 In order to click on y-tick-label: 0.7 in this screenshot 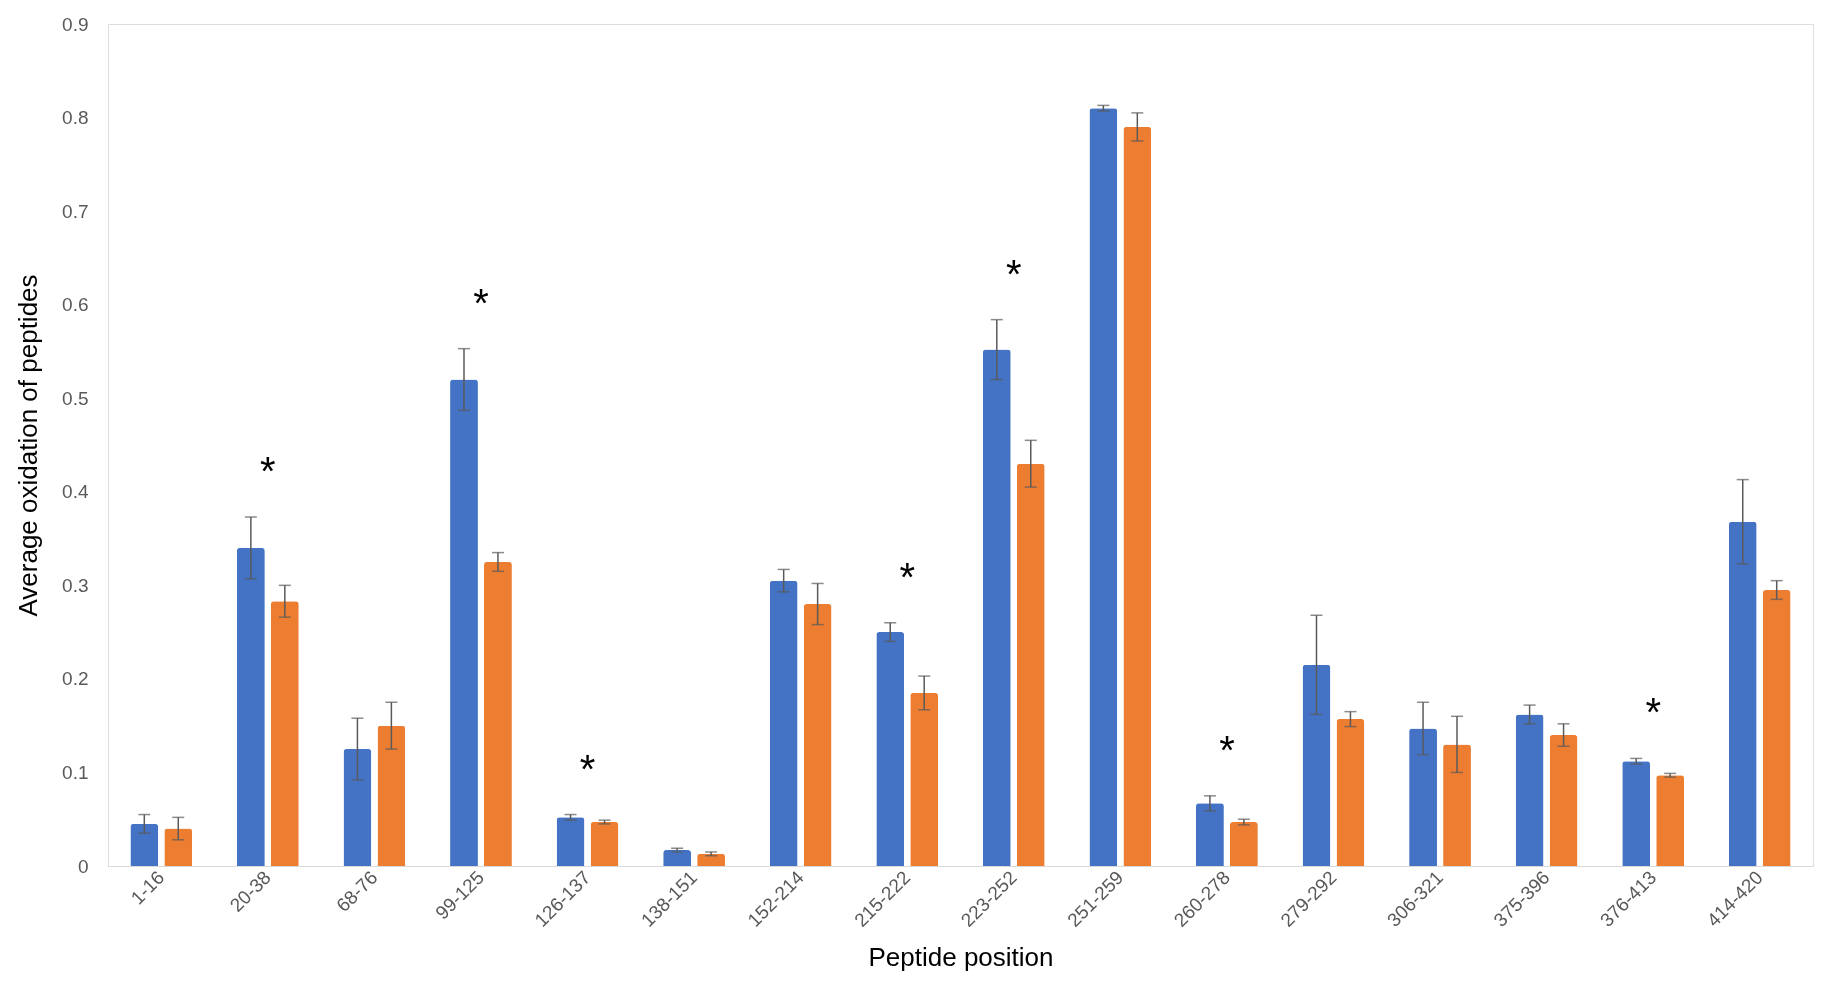, I will do `click(75, 211)`.